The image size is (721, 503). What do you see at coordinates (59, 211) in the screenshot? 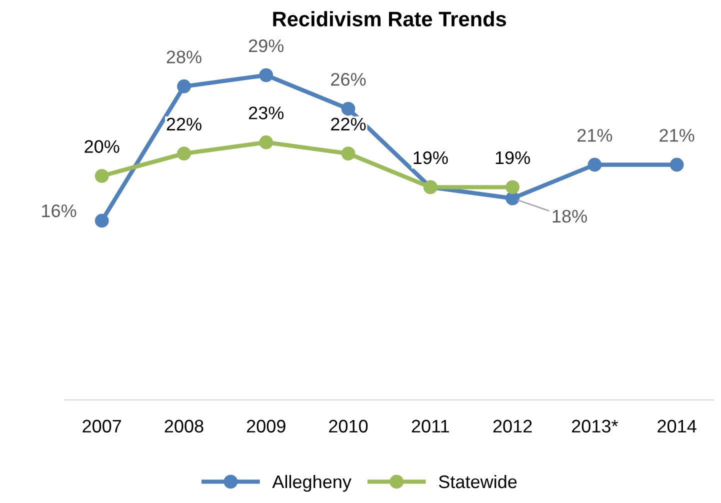
I see `data-label: 16%` at bounding box center [59, 211].